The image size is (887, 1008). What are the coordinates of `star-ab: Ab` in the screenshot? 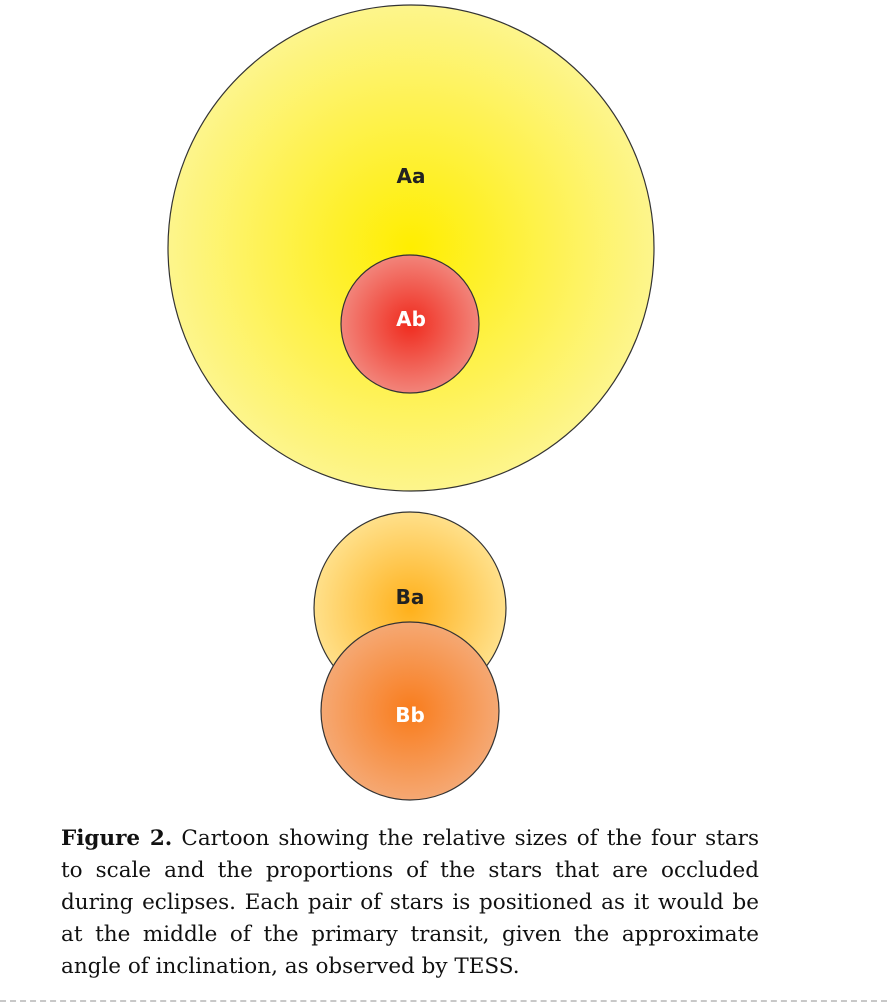 It's located at (410, 324).